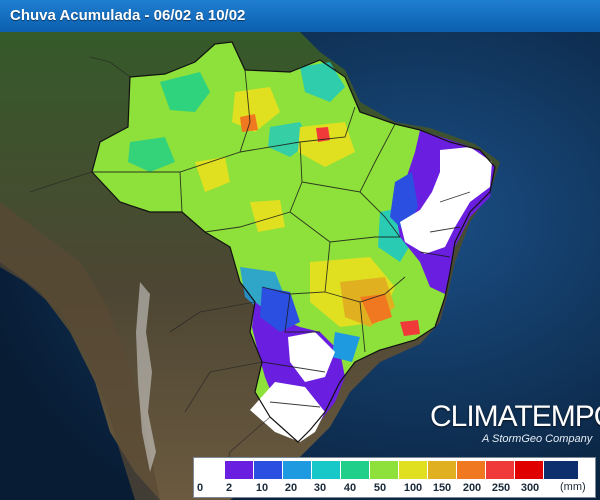 The width and height of the screenshot is (600, 500). I want to click on rain-blue-southeast, so click(346, 347).